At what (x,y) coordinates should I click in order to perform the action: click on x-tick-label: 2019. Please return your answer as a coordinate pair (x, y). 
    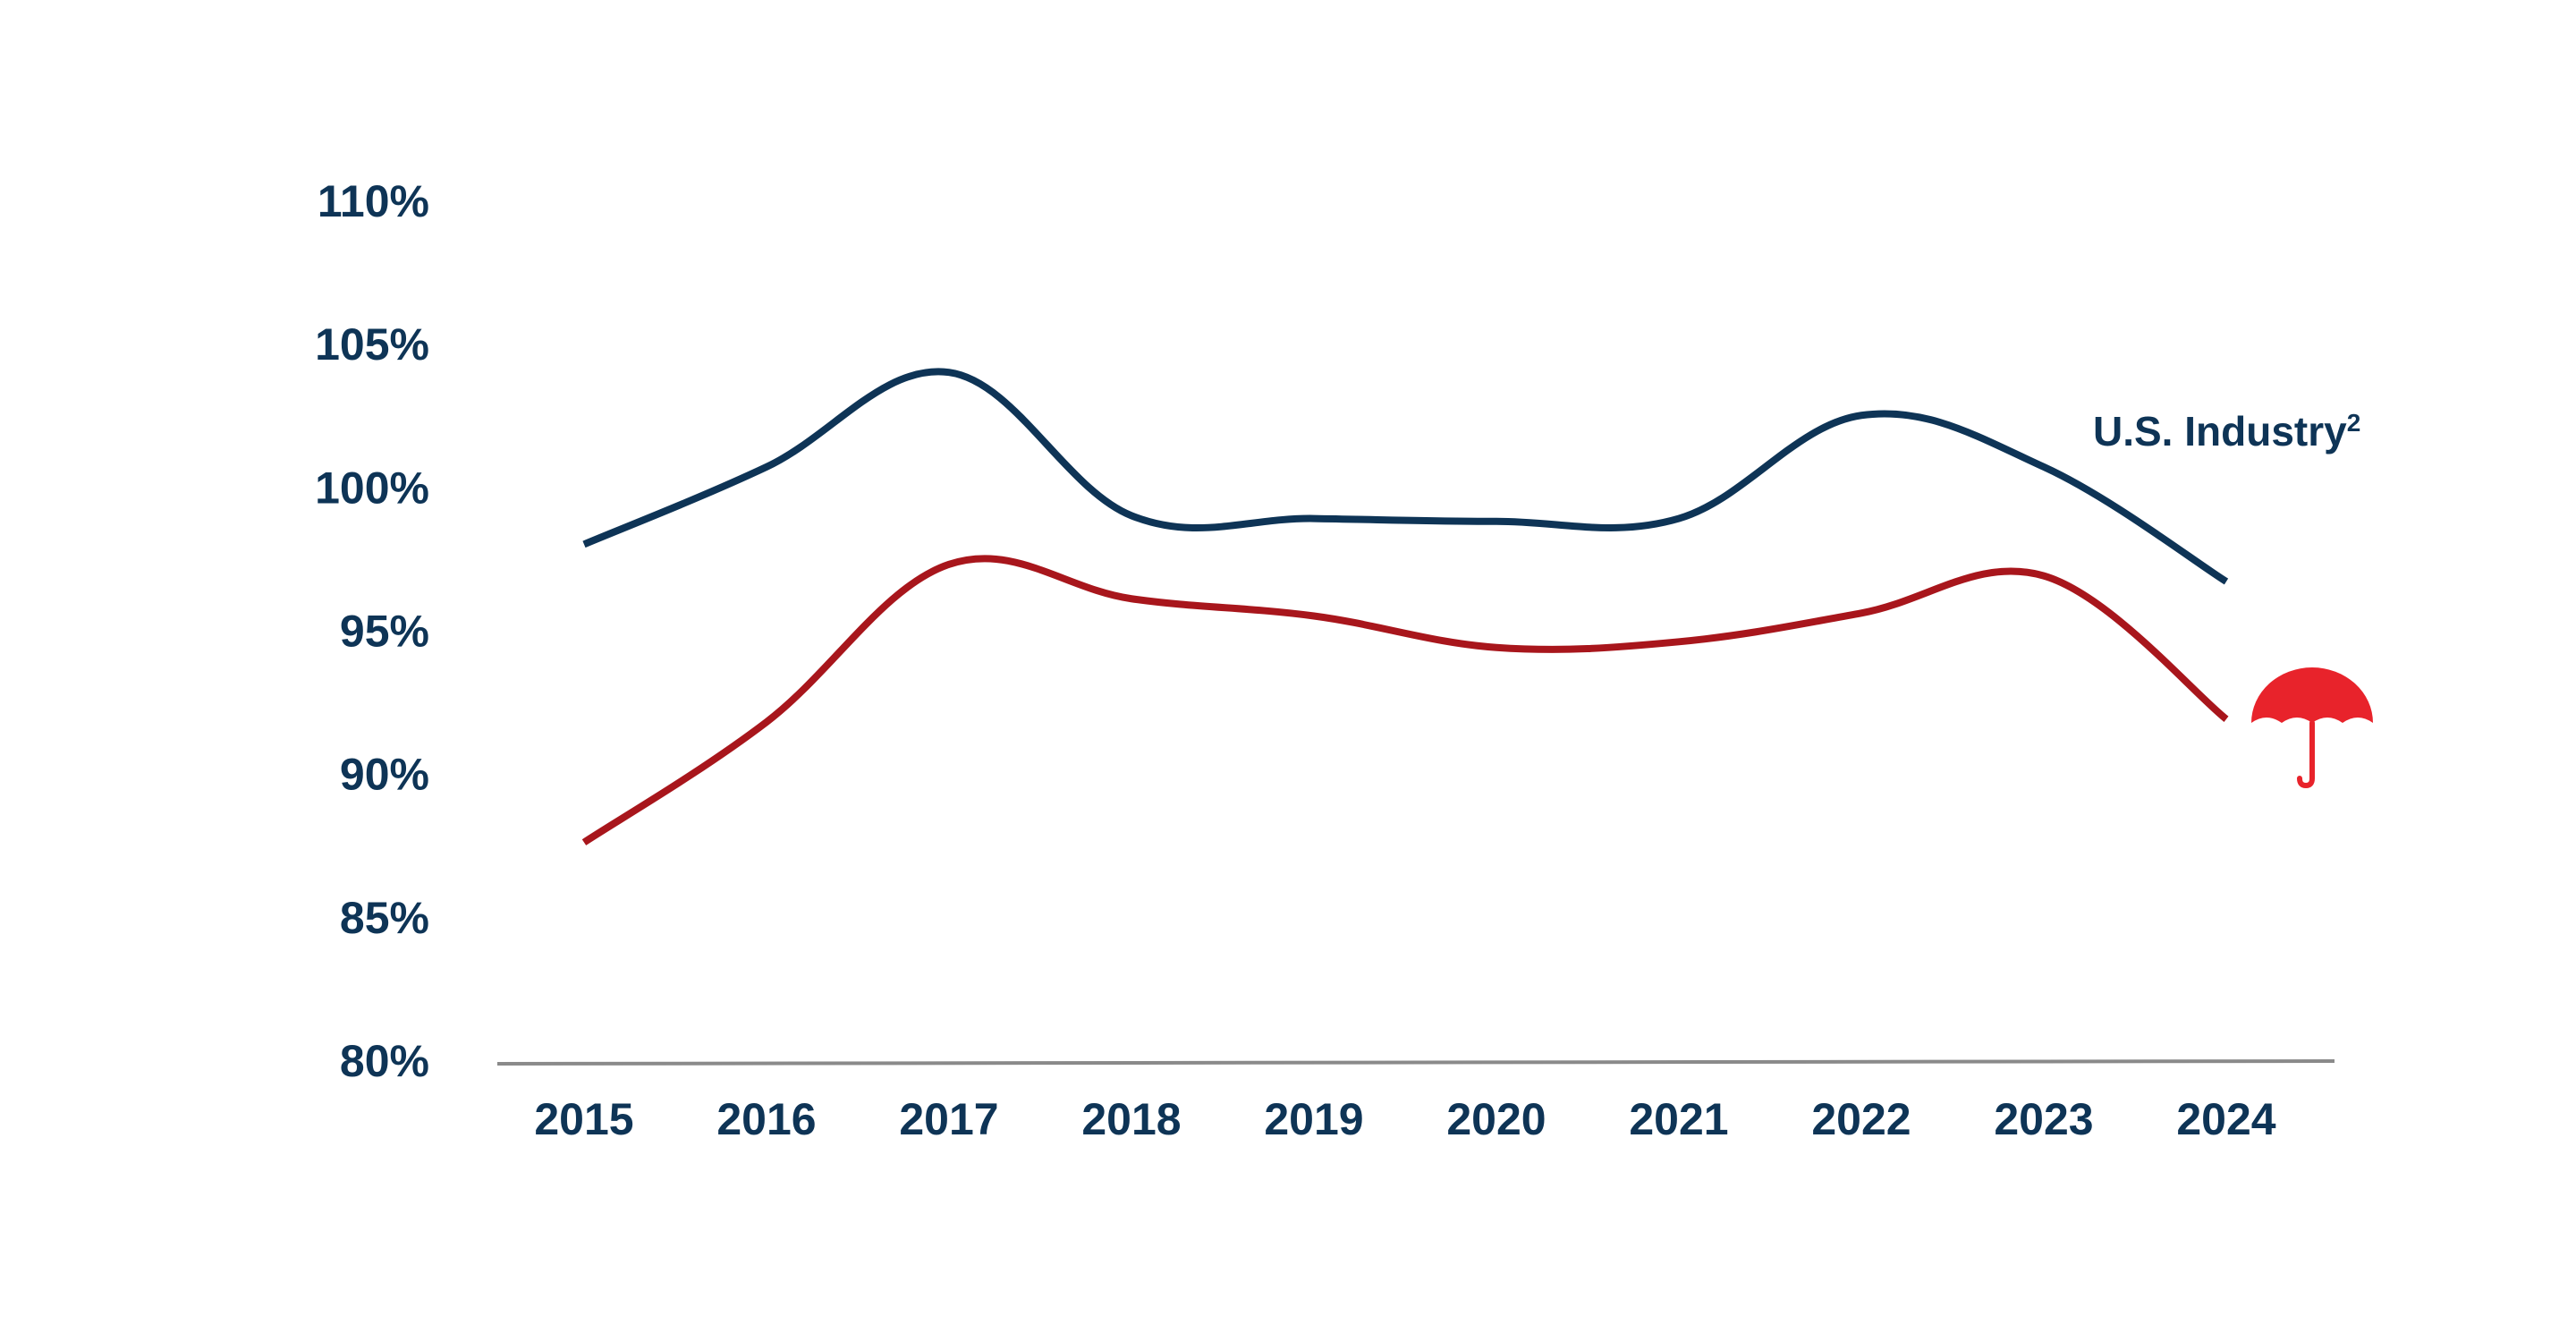
    Looking at the image, I should click on (1313, 1119).